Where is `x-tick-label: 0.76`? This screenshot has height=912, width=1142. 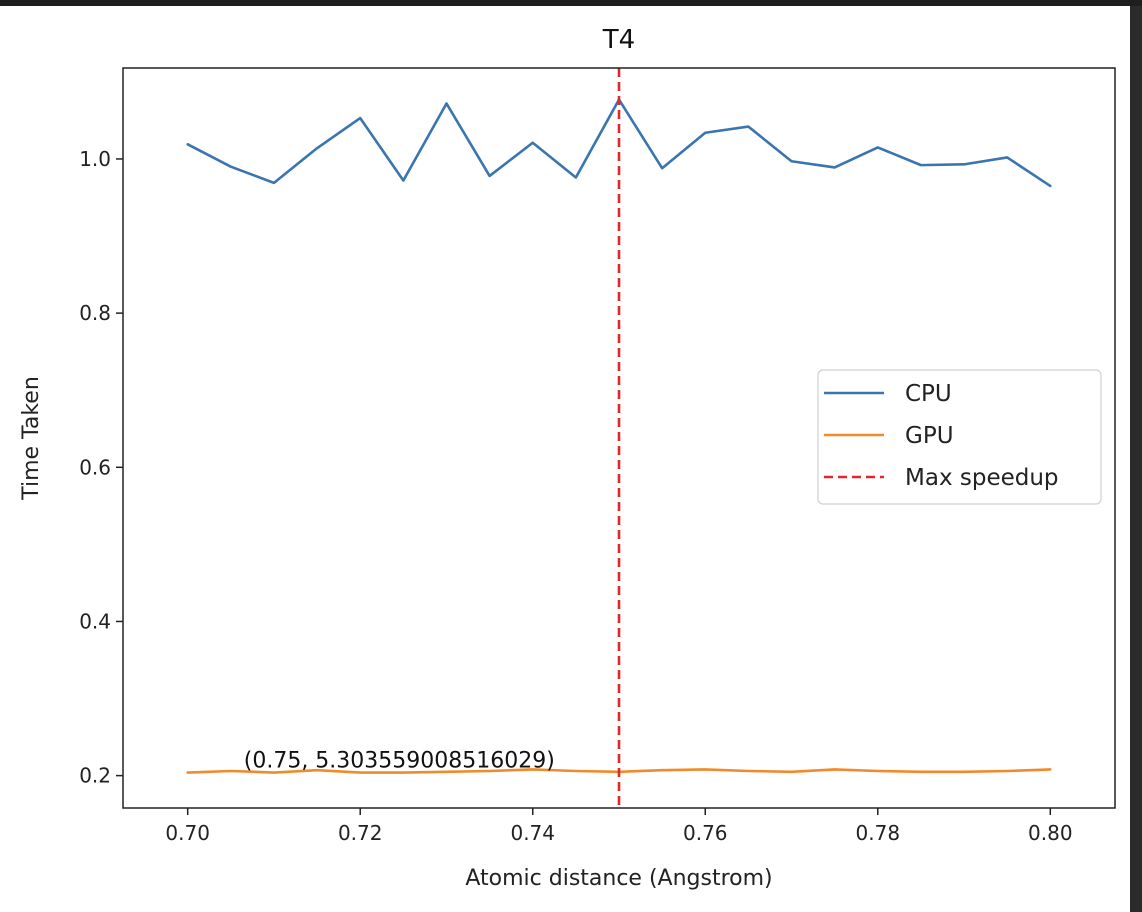
x-tick-label: 0.76 is located at coordinates (705, 833).